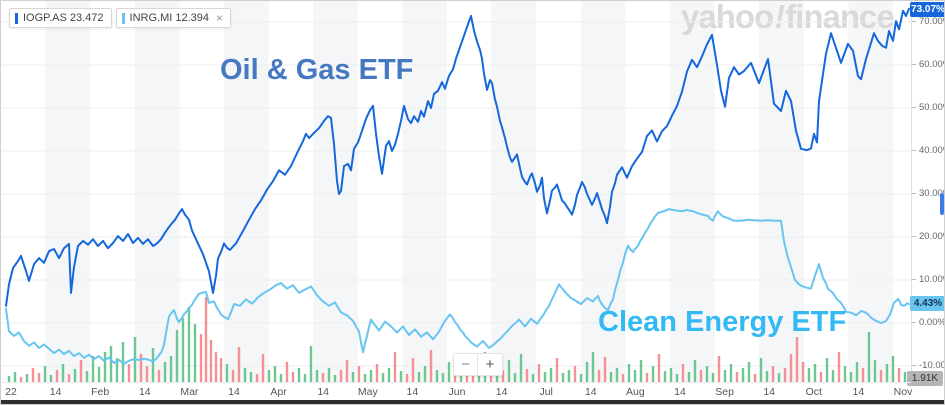 This screenshot has height=405, width=945. I want to click on x-axis-label: Apr, so click(278, 392).